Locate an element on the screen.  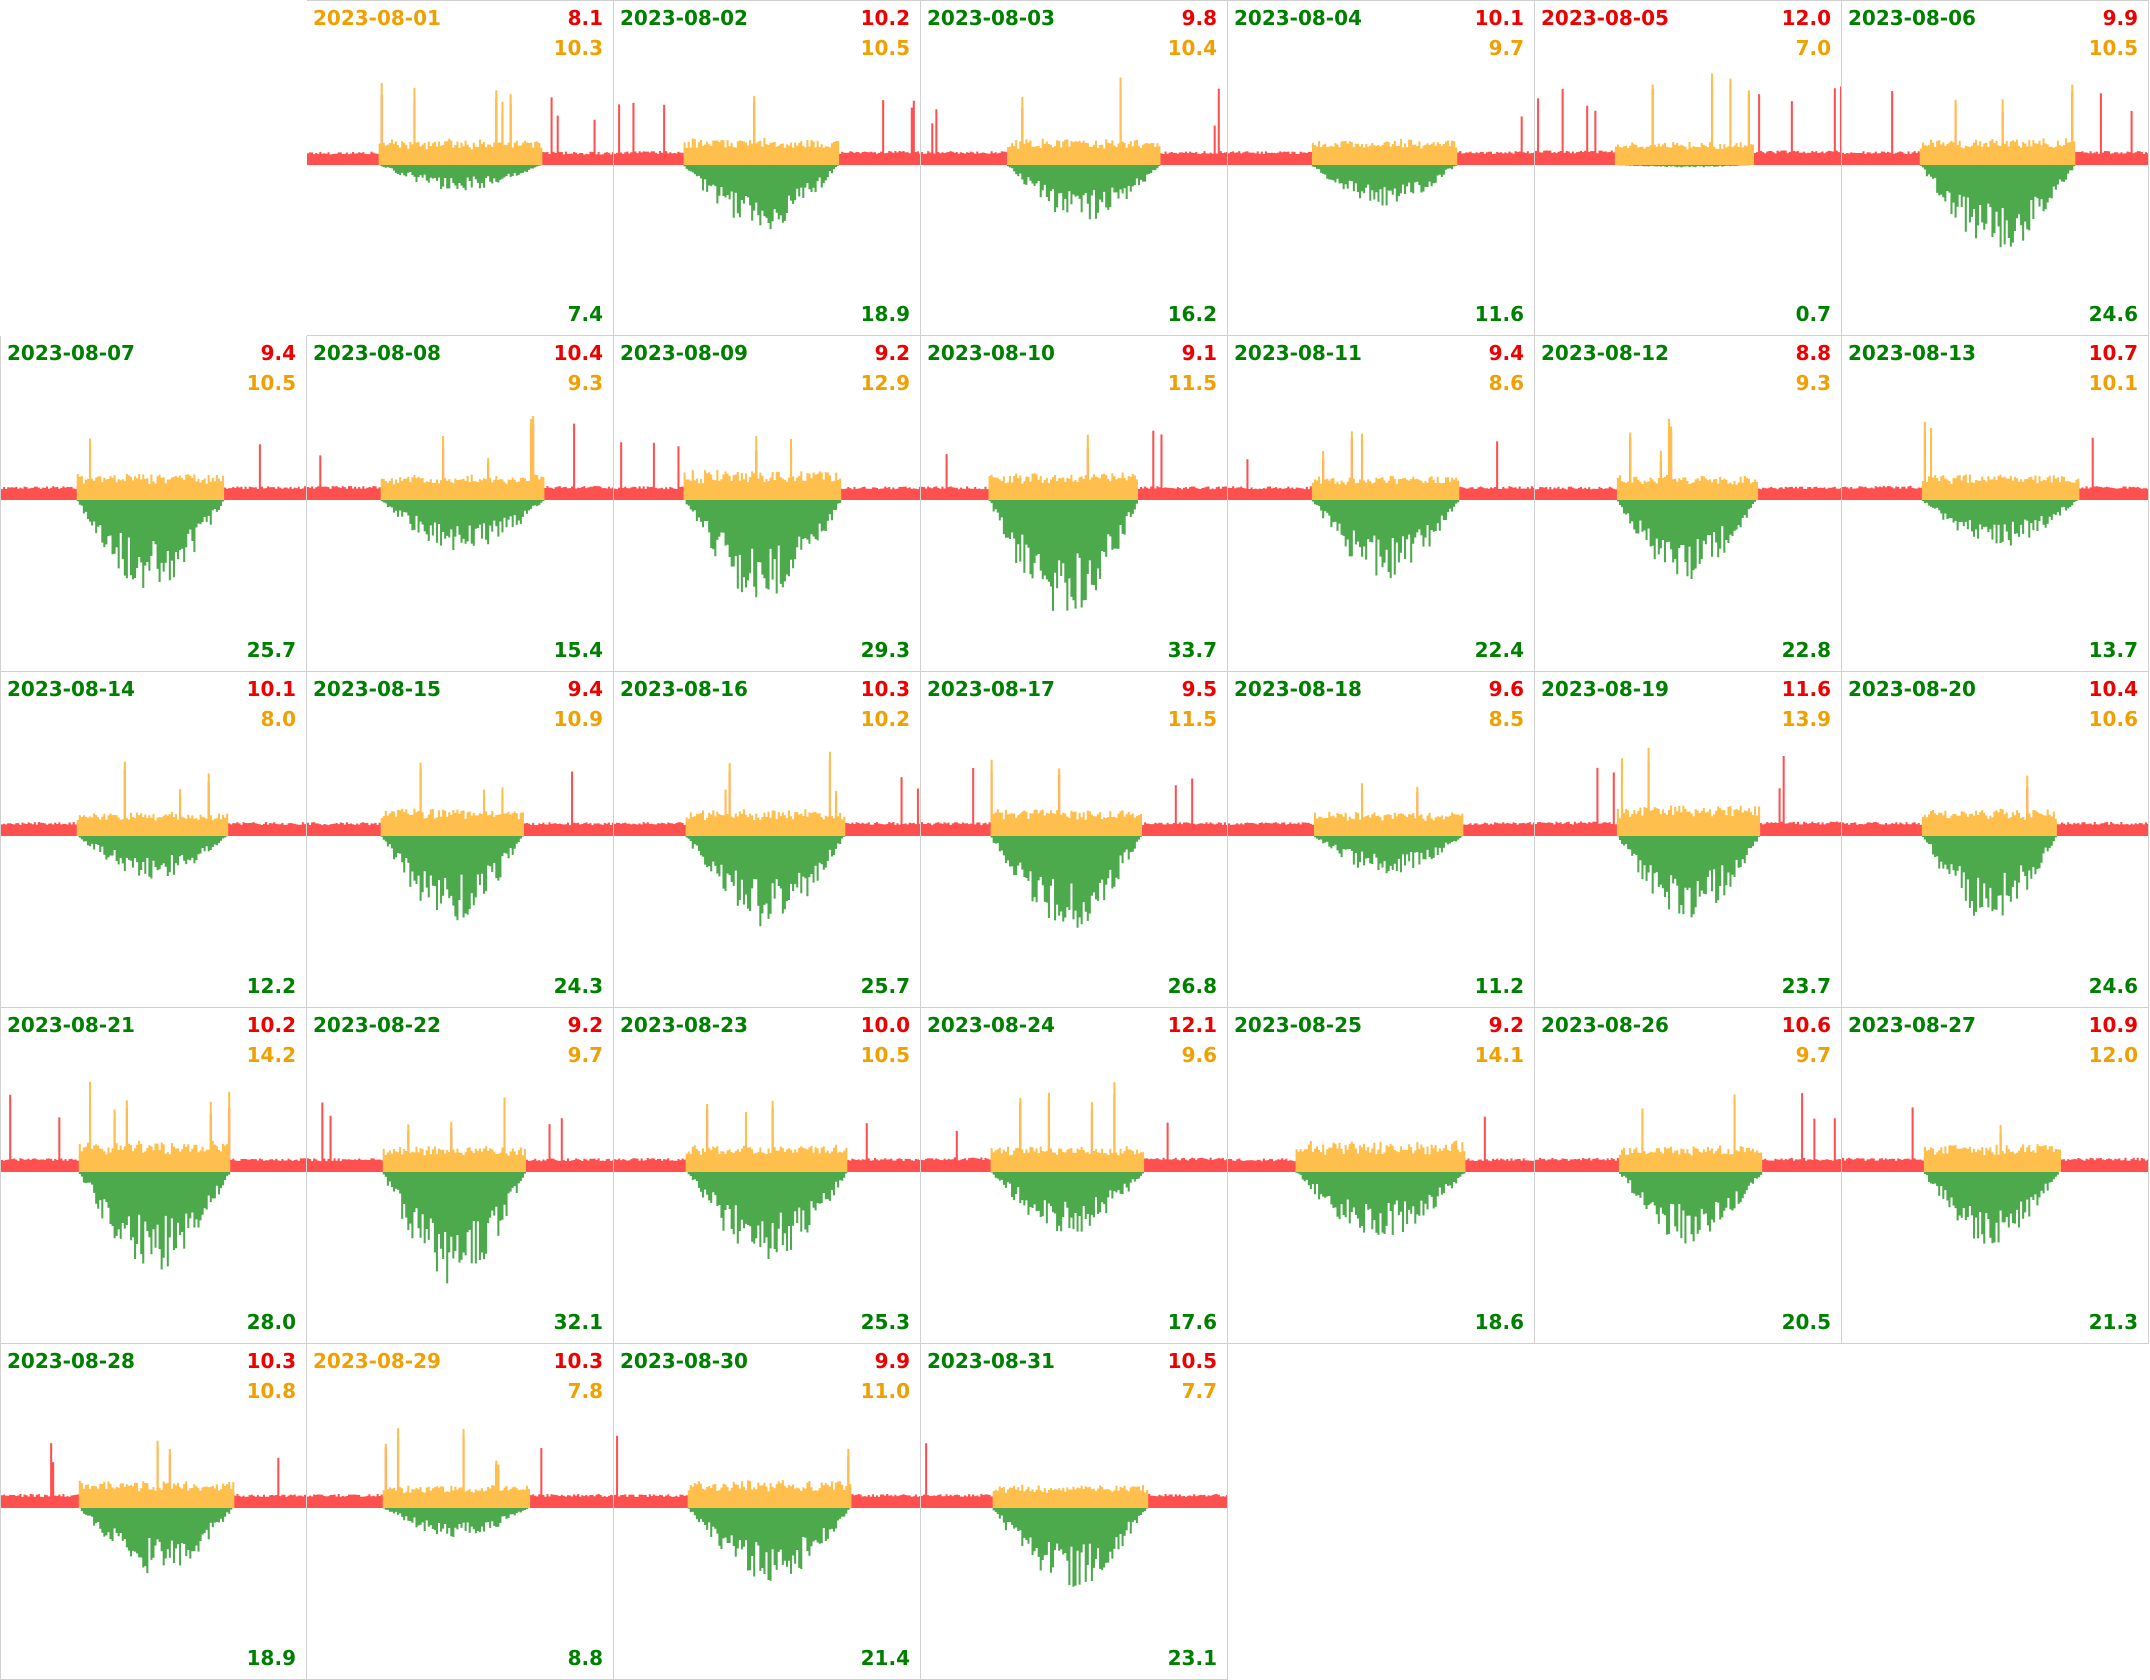
day-cell: 2023-08-01 8.1 10.3 7.4 is located at coordinates (460, 168).